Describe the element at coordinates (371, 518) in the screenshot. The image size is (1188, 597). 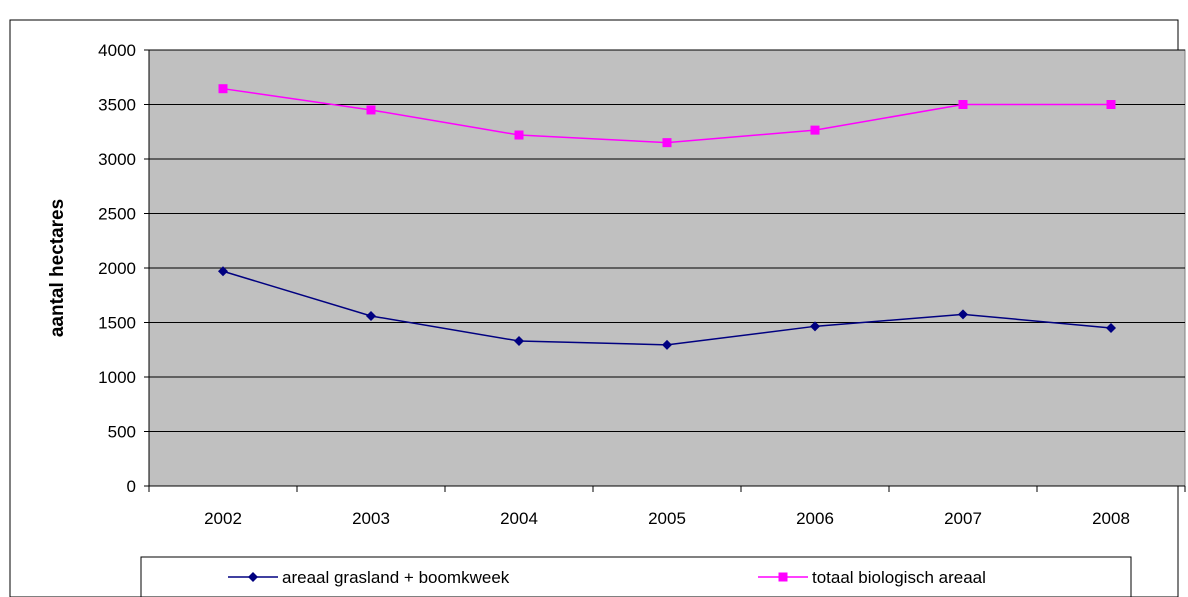
I see `x-tick-label: 2003` at that location.